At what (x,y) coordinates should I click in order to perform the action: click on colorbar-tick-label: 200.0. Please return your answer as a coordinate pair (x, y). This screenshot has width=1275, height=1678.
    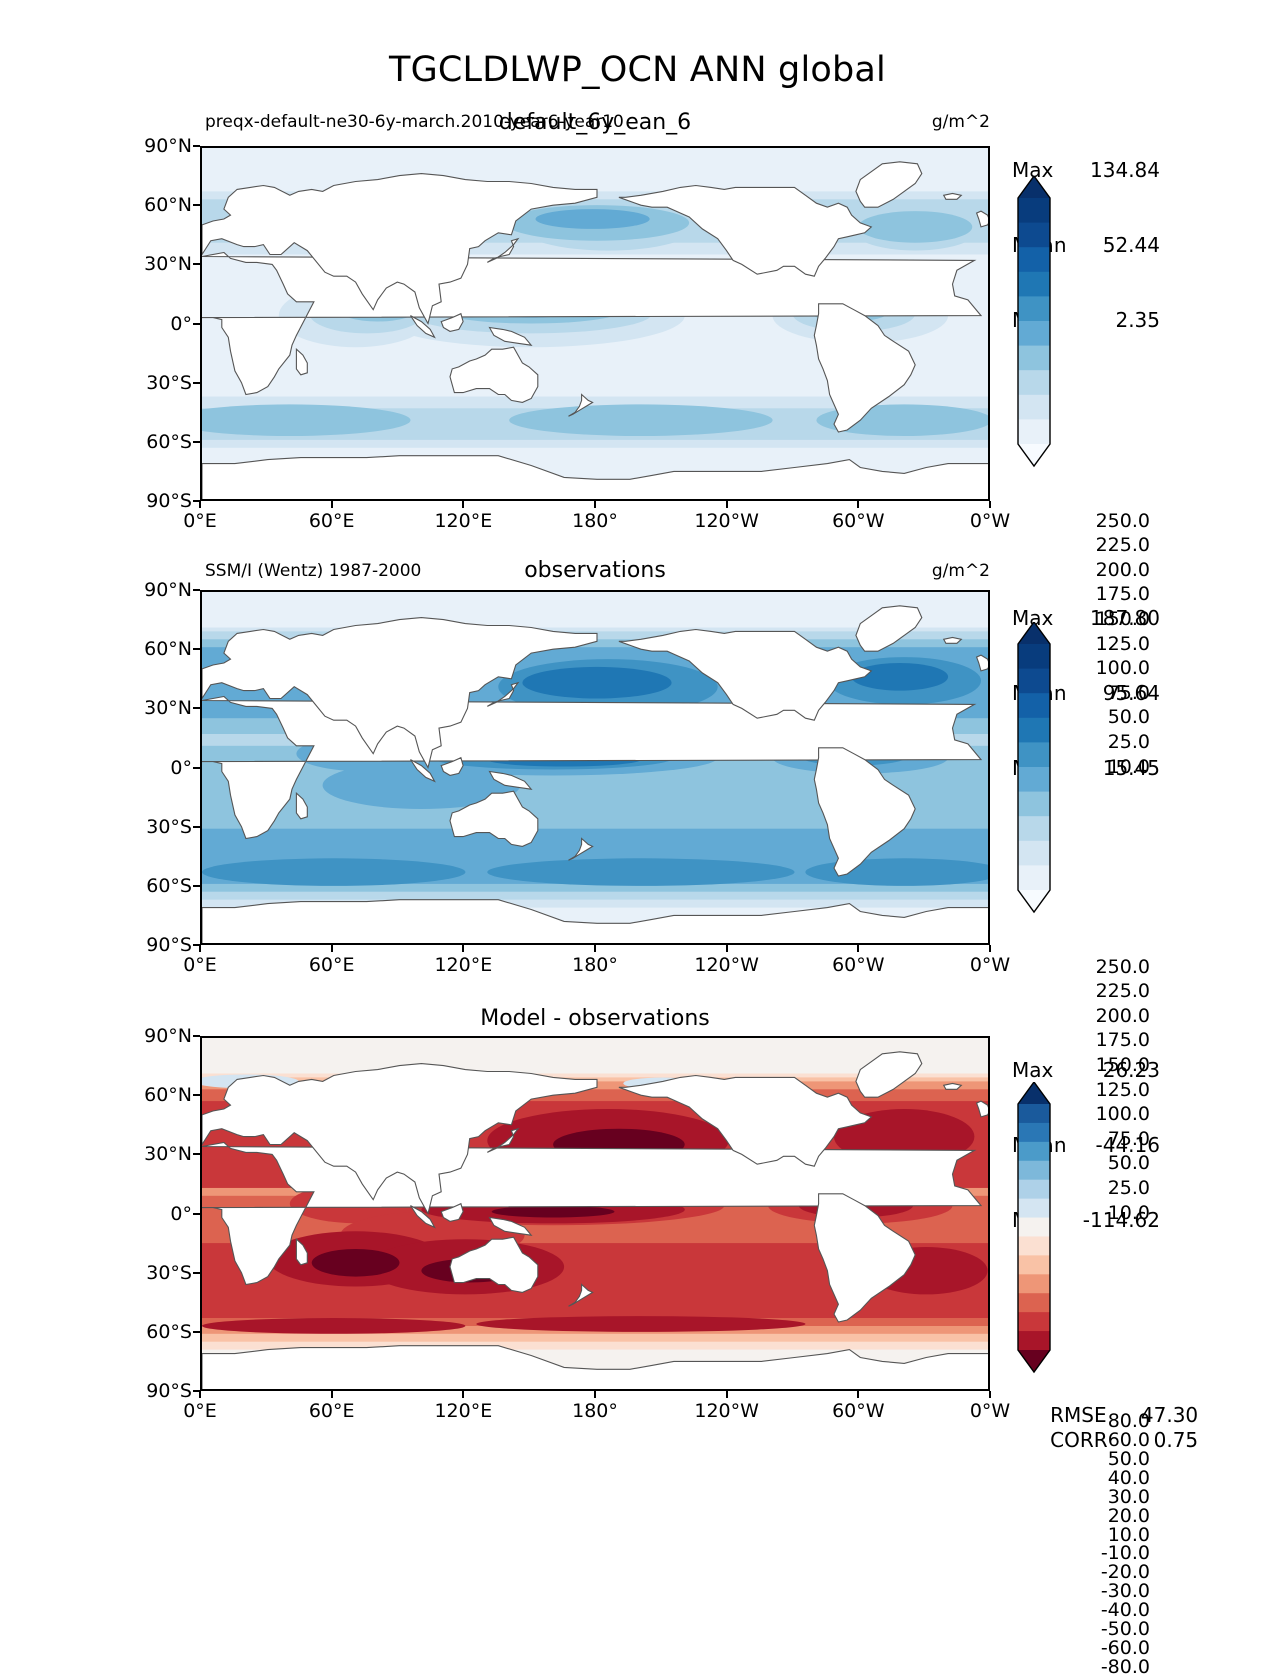
    Looking at the image, I should click on (1122, 569).